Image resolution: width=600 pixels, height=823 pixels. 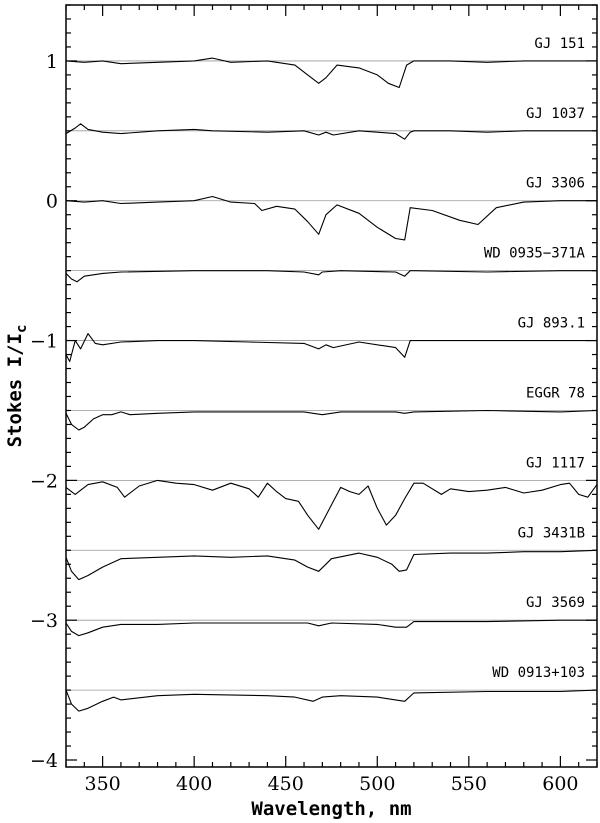 I want to click on series-label-9: WD 0913+103, so click(x=538, y=673).